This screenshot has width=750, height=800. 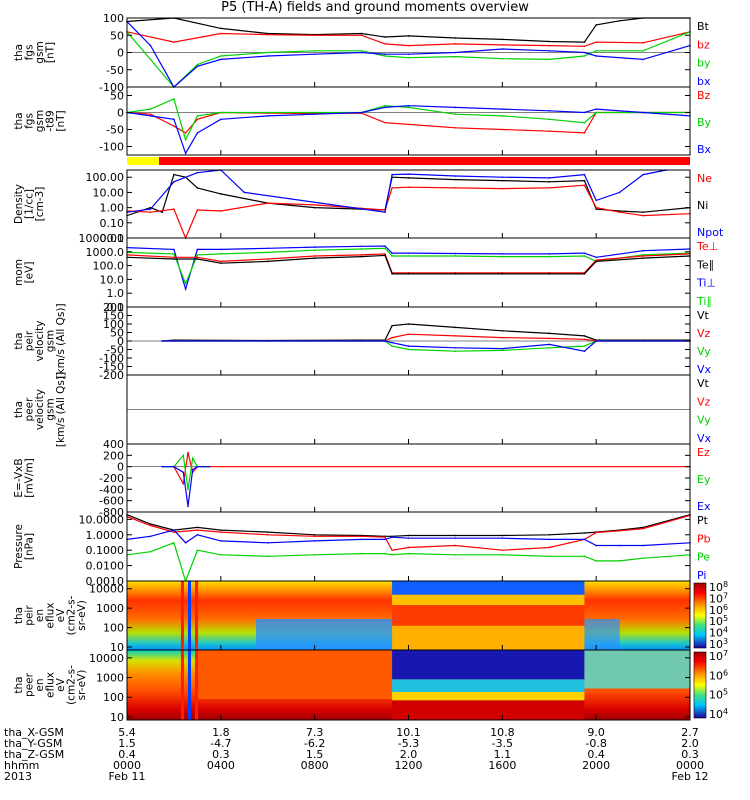 What do you see at coordinates (221, 732) in the screenshot?
I see `axis-row-value: 1.8` at bounding box center [221, 732].